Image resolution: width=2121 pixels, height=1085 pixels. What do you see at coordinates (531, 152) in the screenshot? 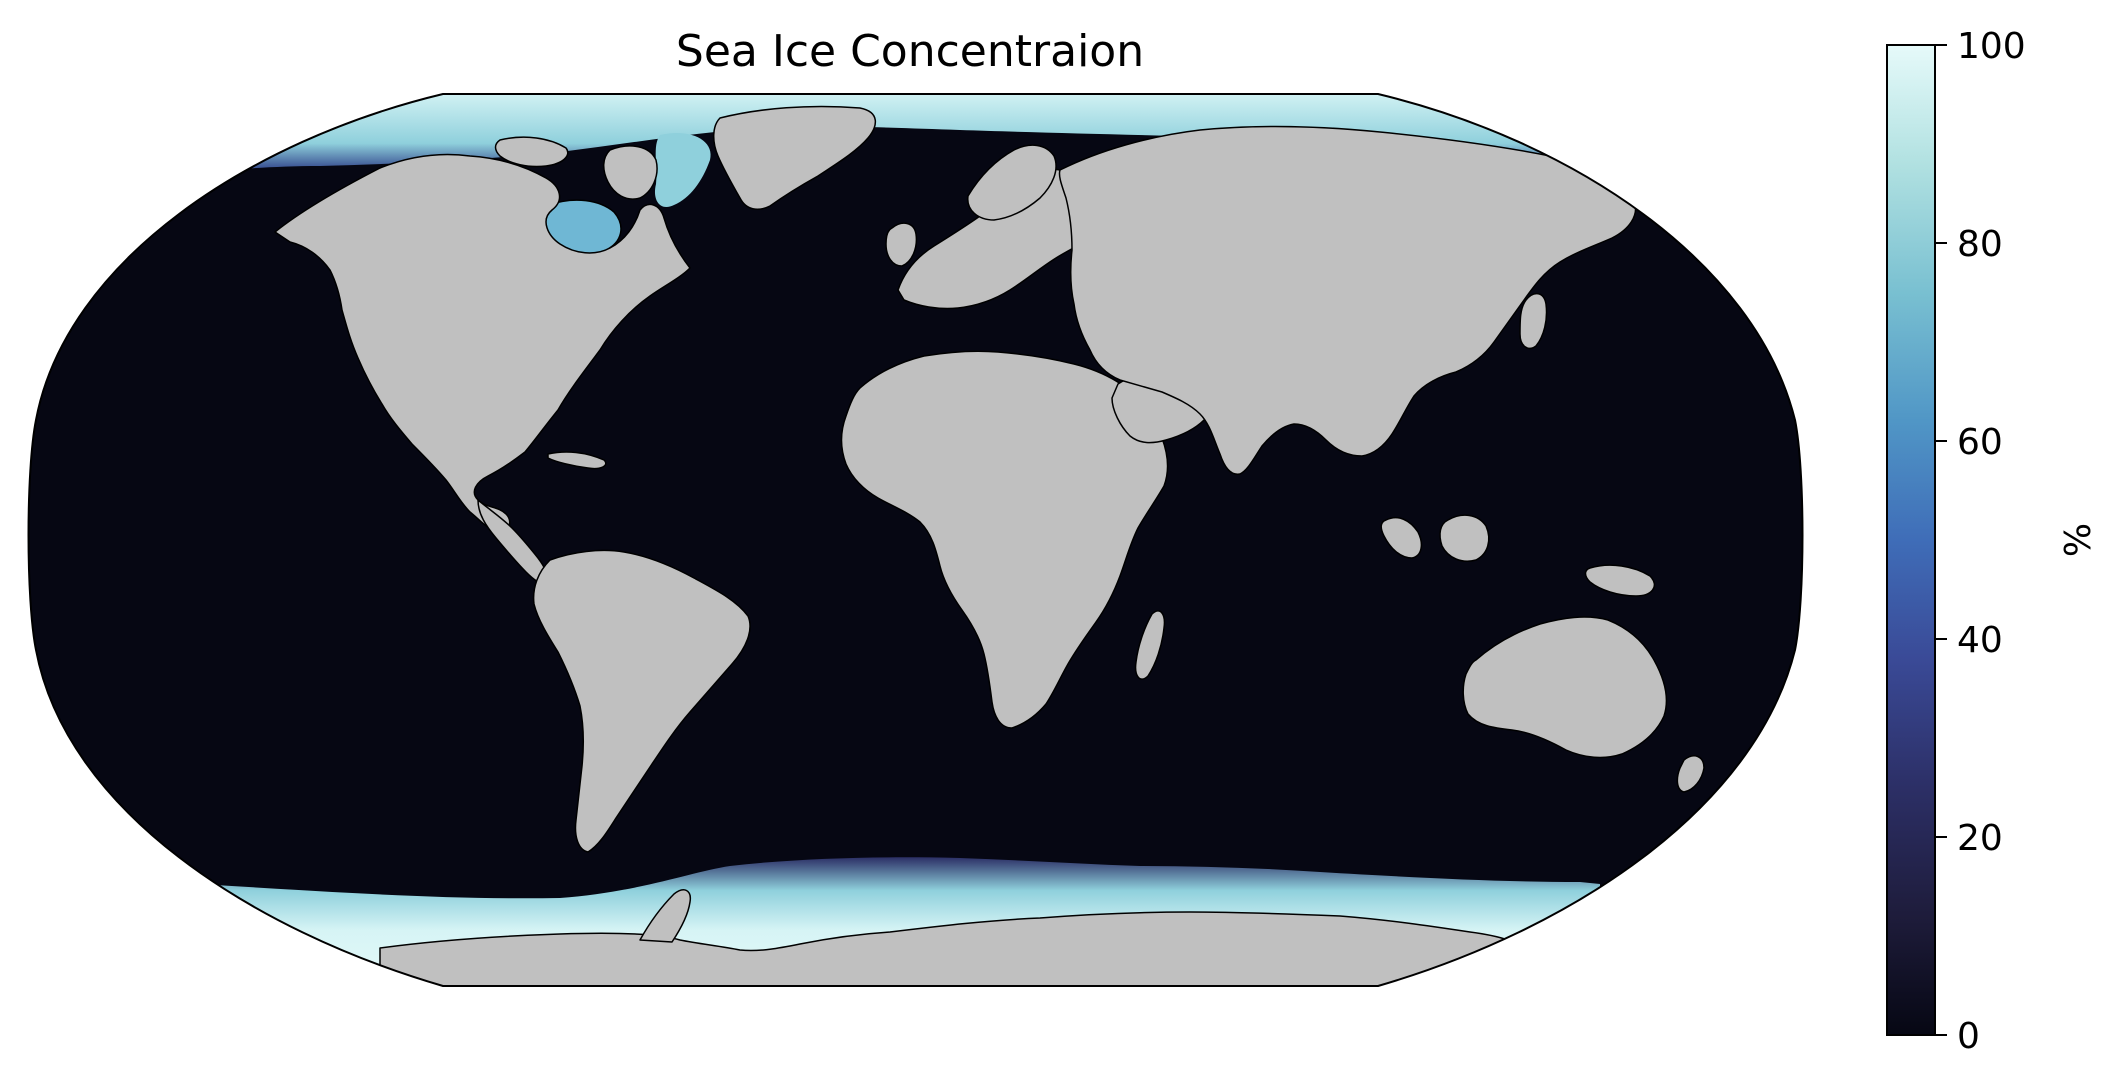
I see `arctic-islands` at bounding box center [531, 152].